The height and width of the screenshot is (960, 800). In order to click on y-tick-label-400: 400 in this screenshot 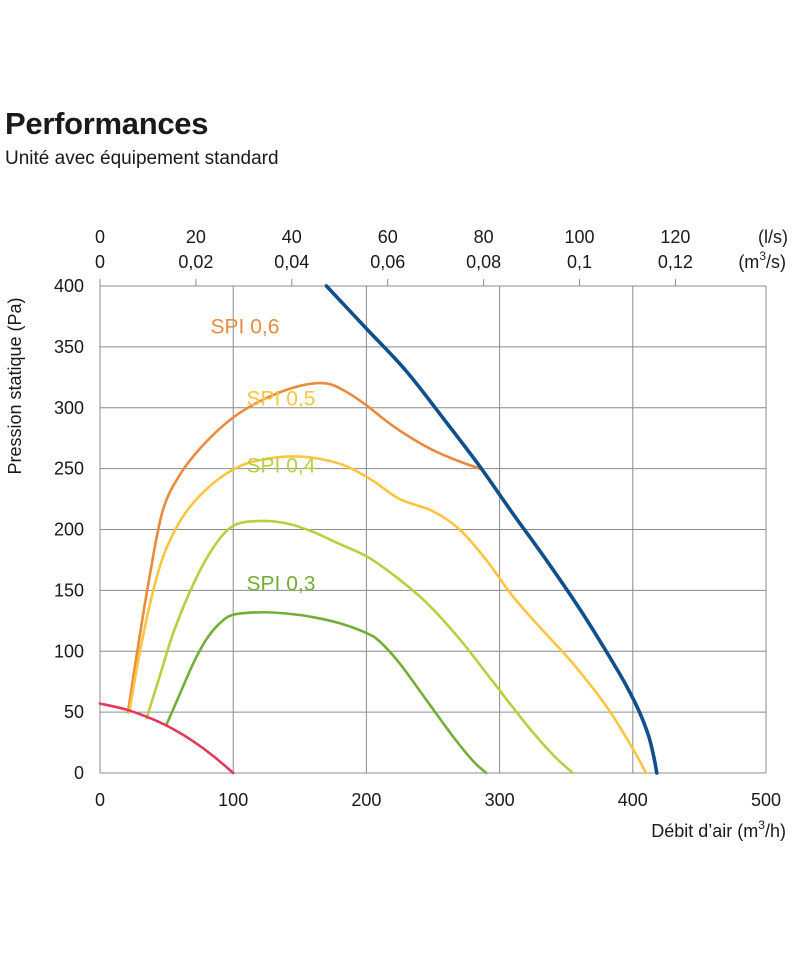, I will do `click(69, 286)`.